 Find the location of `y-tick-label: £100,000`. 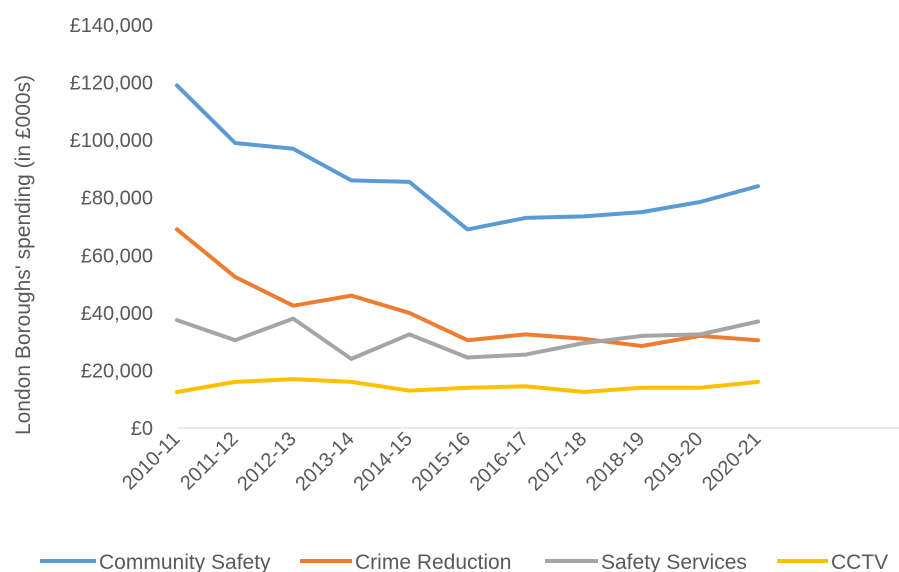

y-tick-label: £100,000 is located at coordinates (111, 141).